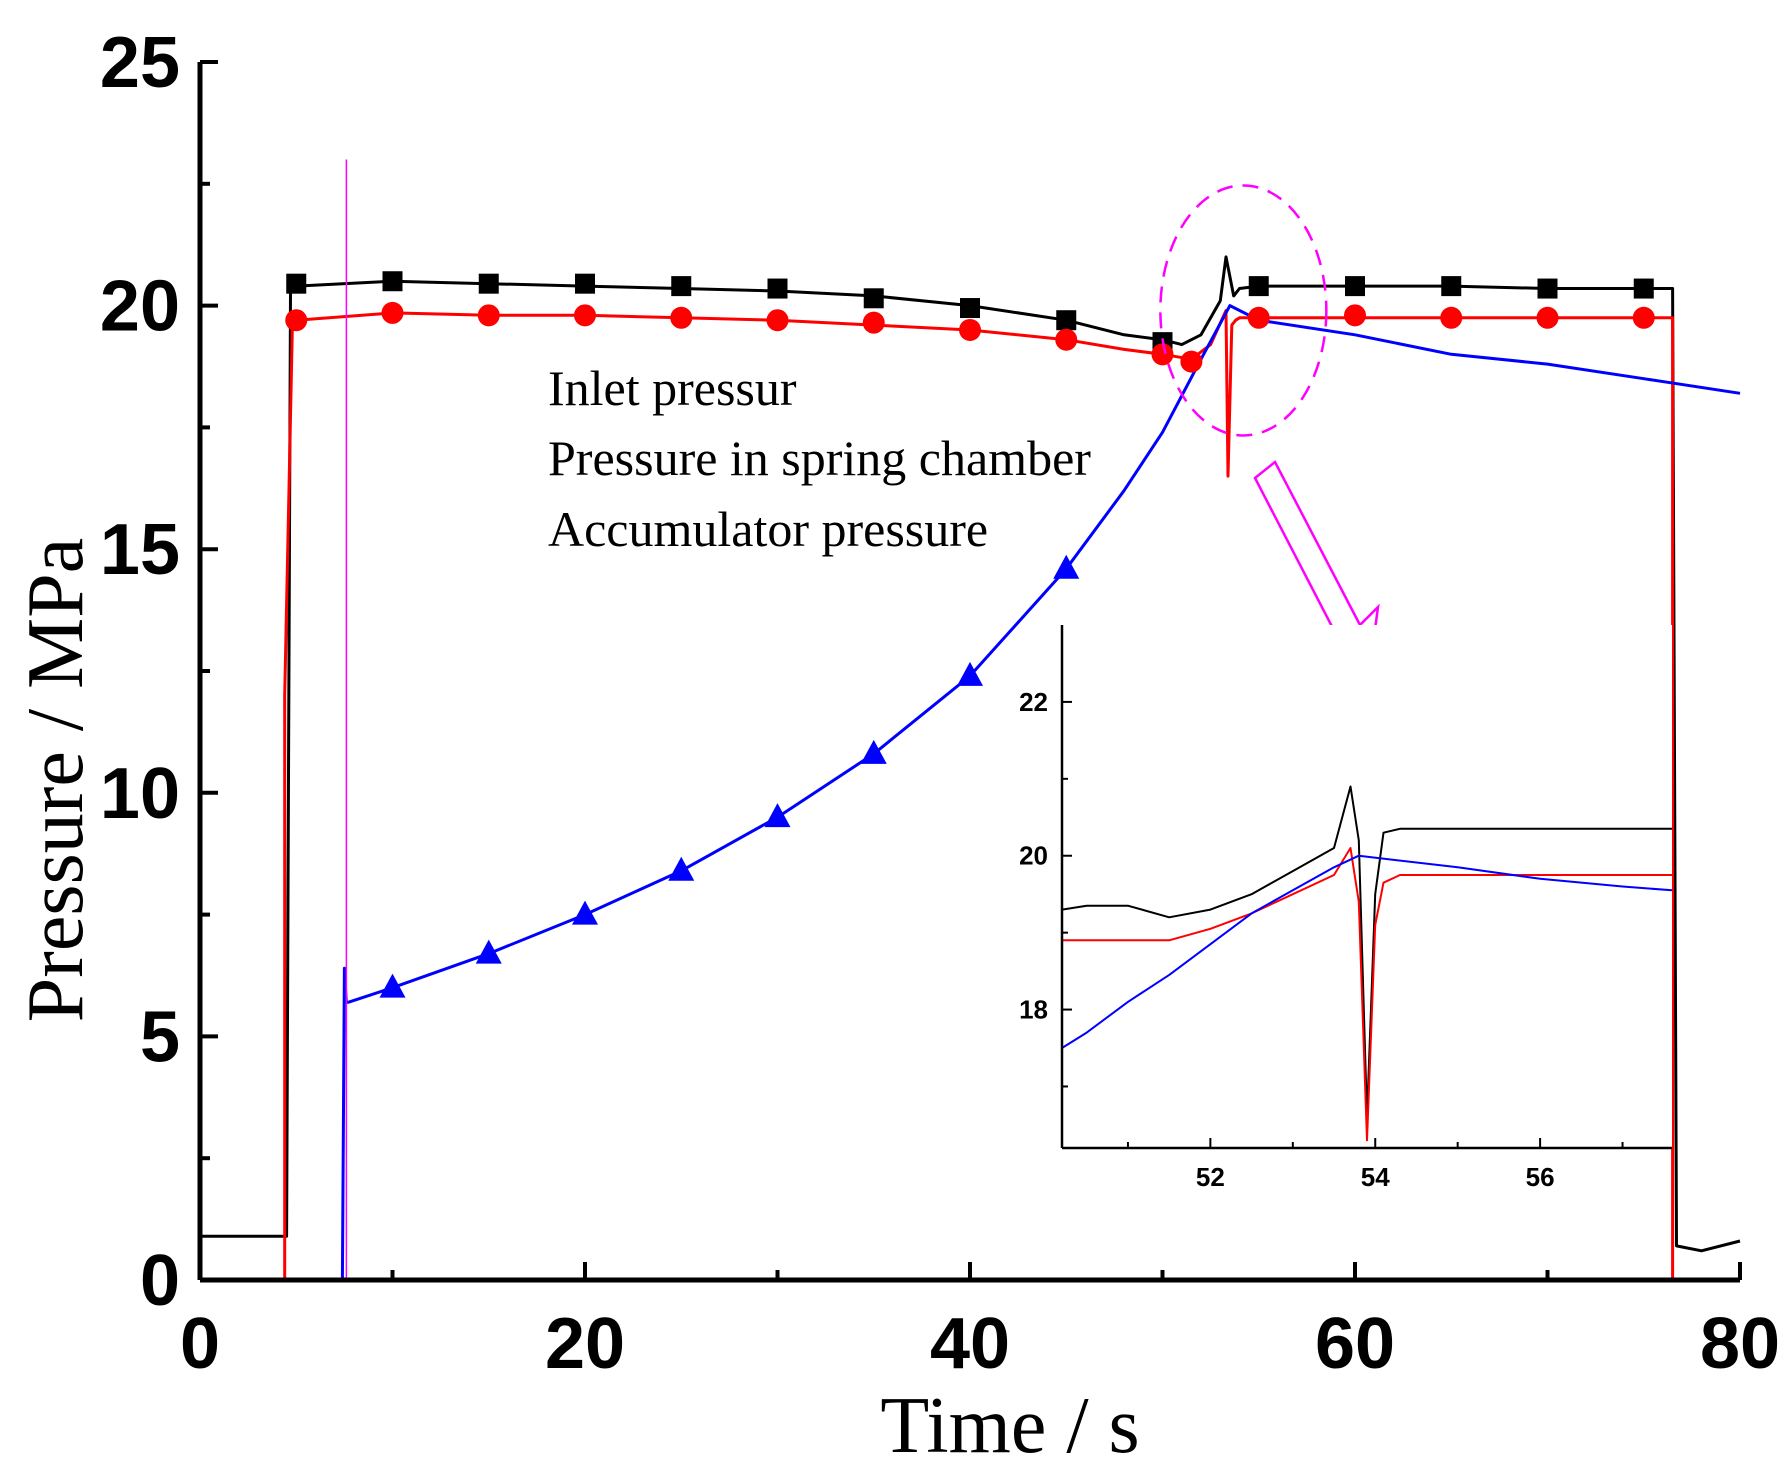  What do you see at coordinates (1375, 1177) in the screenshot?
I see `inset-x-tick-label: 54` at bounding box center [1375, 1177].